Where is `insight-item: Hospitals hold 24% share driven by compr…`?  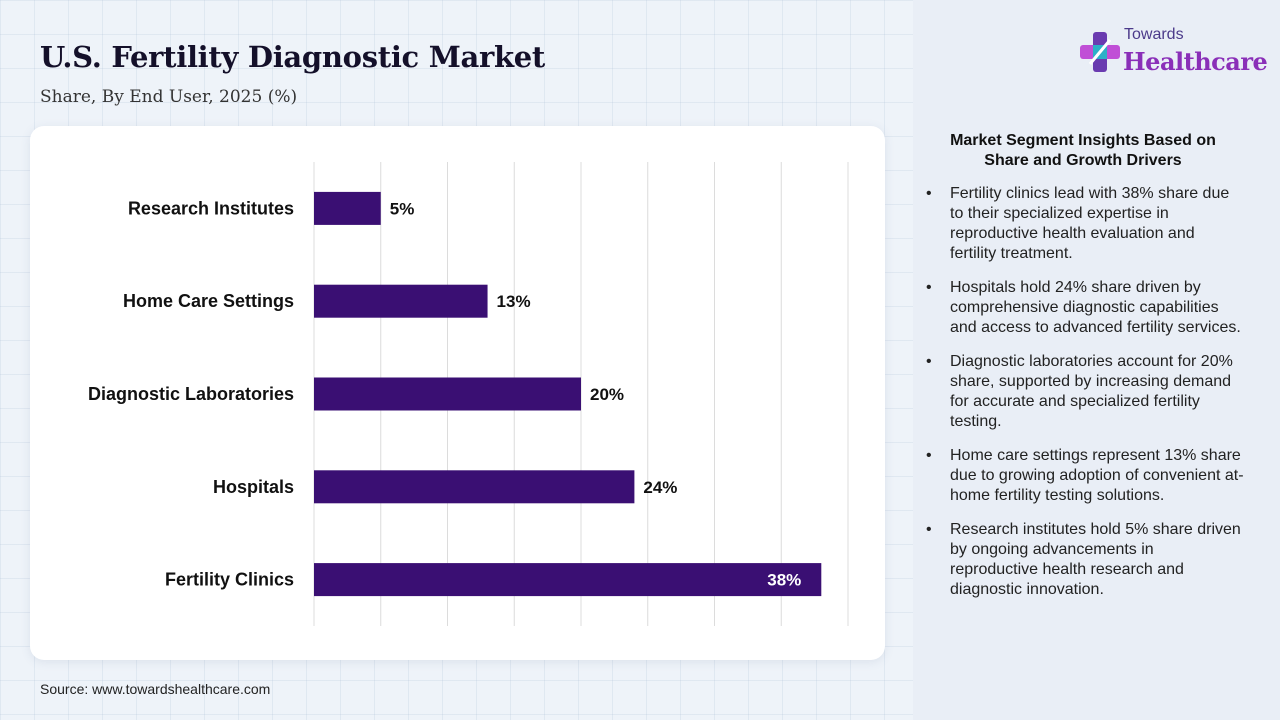
insight-item: Hospitals hold 24% share driven by compr… is located at coordinates (1085, 308).